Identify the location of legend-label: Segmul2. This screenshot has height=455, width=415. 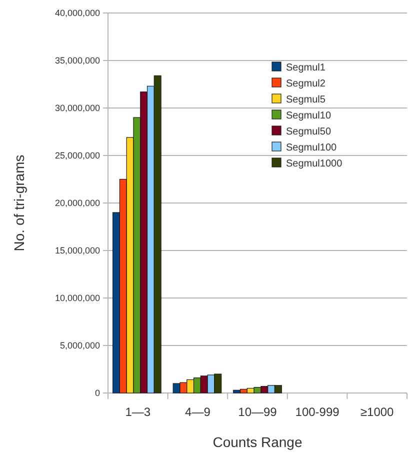
(306, 84).